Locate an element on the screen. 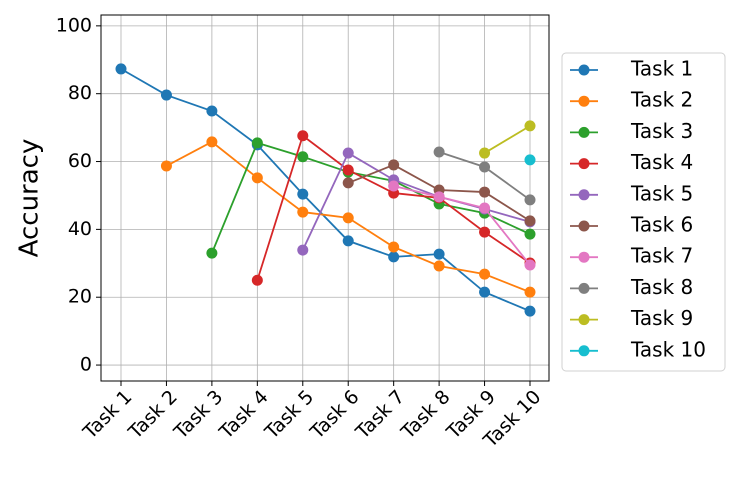  y-tick-label: 0 is located at coordinates (86, 365).